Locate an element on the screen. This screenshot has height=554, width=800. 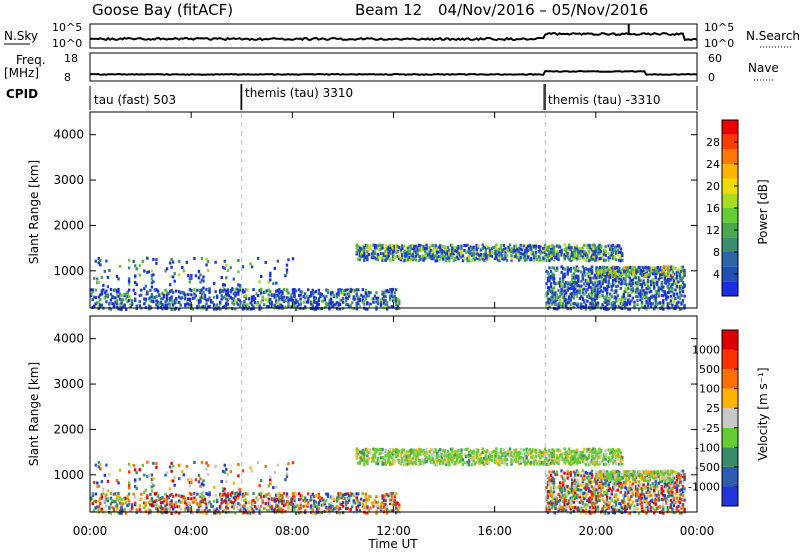
nsky-tick-top: 10^5 is located at coordinates (67, 27).